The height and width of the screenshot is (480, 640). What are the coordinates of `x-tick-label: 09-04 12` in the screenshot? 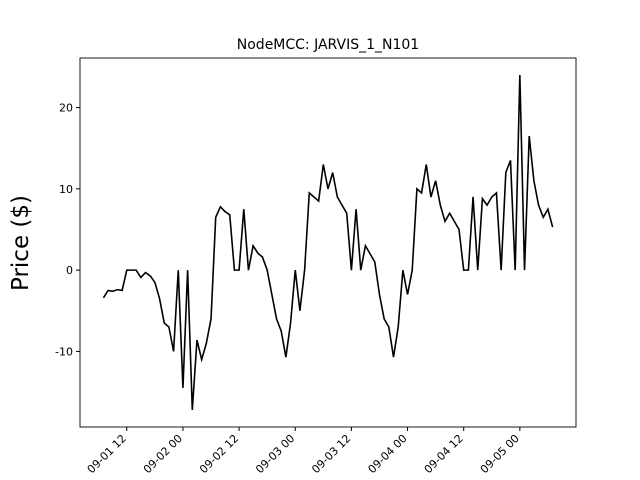 It's located at (444, 454).